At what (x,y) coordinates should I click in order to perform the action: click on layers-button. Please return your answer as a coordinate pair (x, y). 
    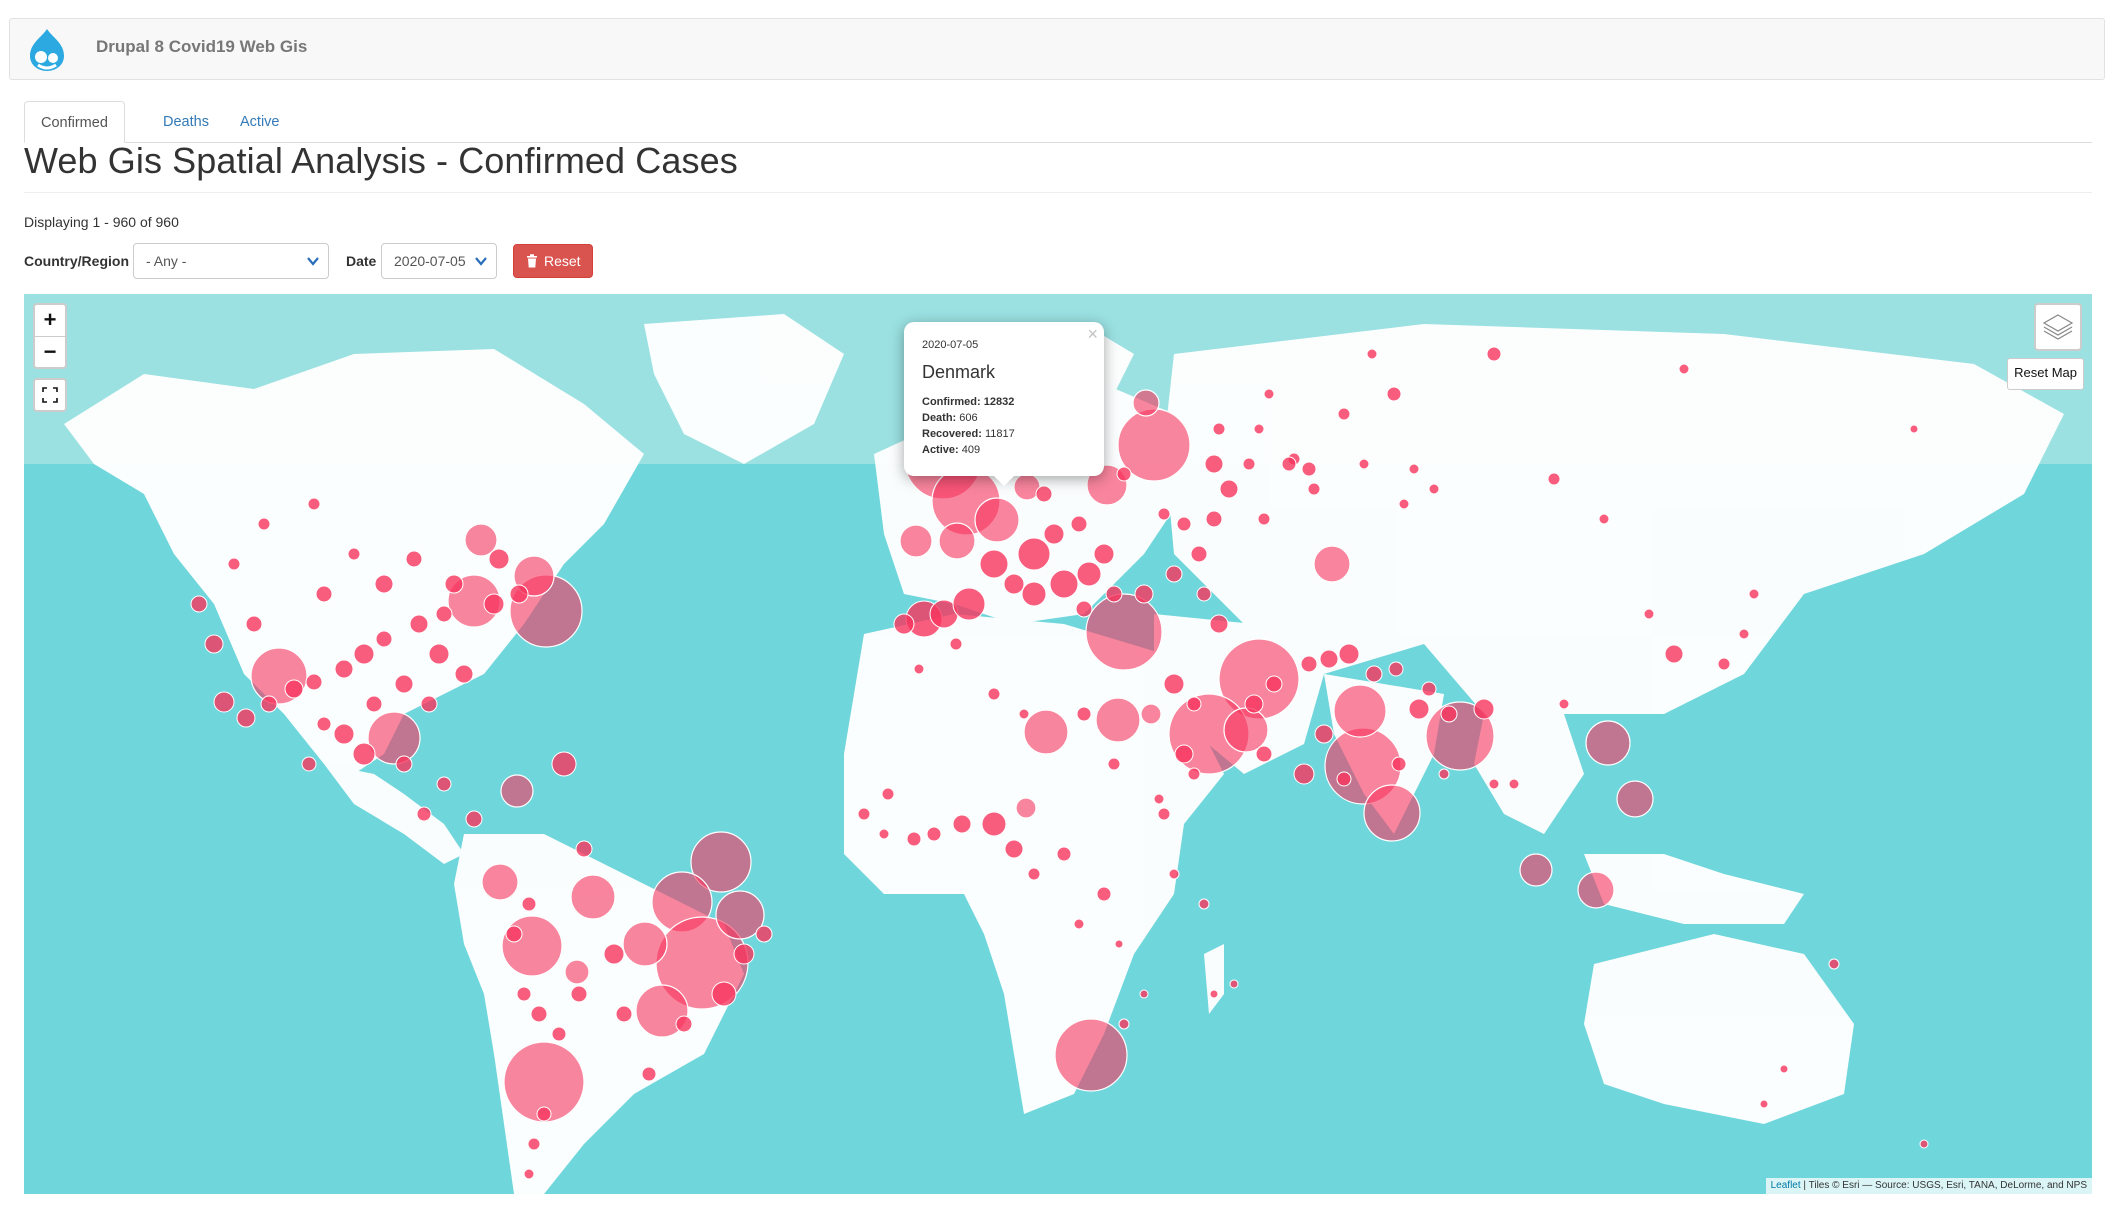
    Looking at the image, I should click on (2058, 327).